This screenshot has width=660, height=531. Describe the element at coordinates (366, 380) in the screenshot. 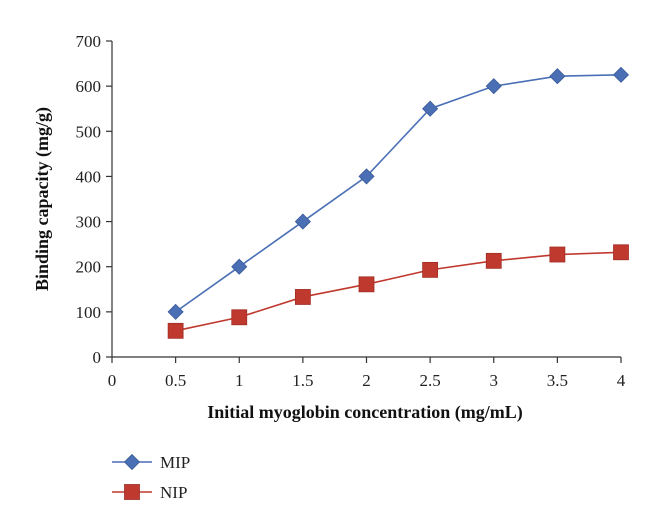

I see `x-tick-label: 2` at that location.